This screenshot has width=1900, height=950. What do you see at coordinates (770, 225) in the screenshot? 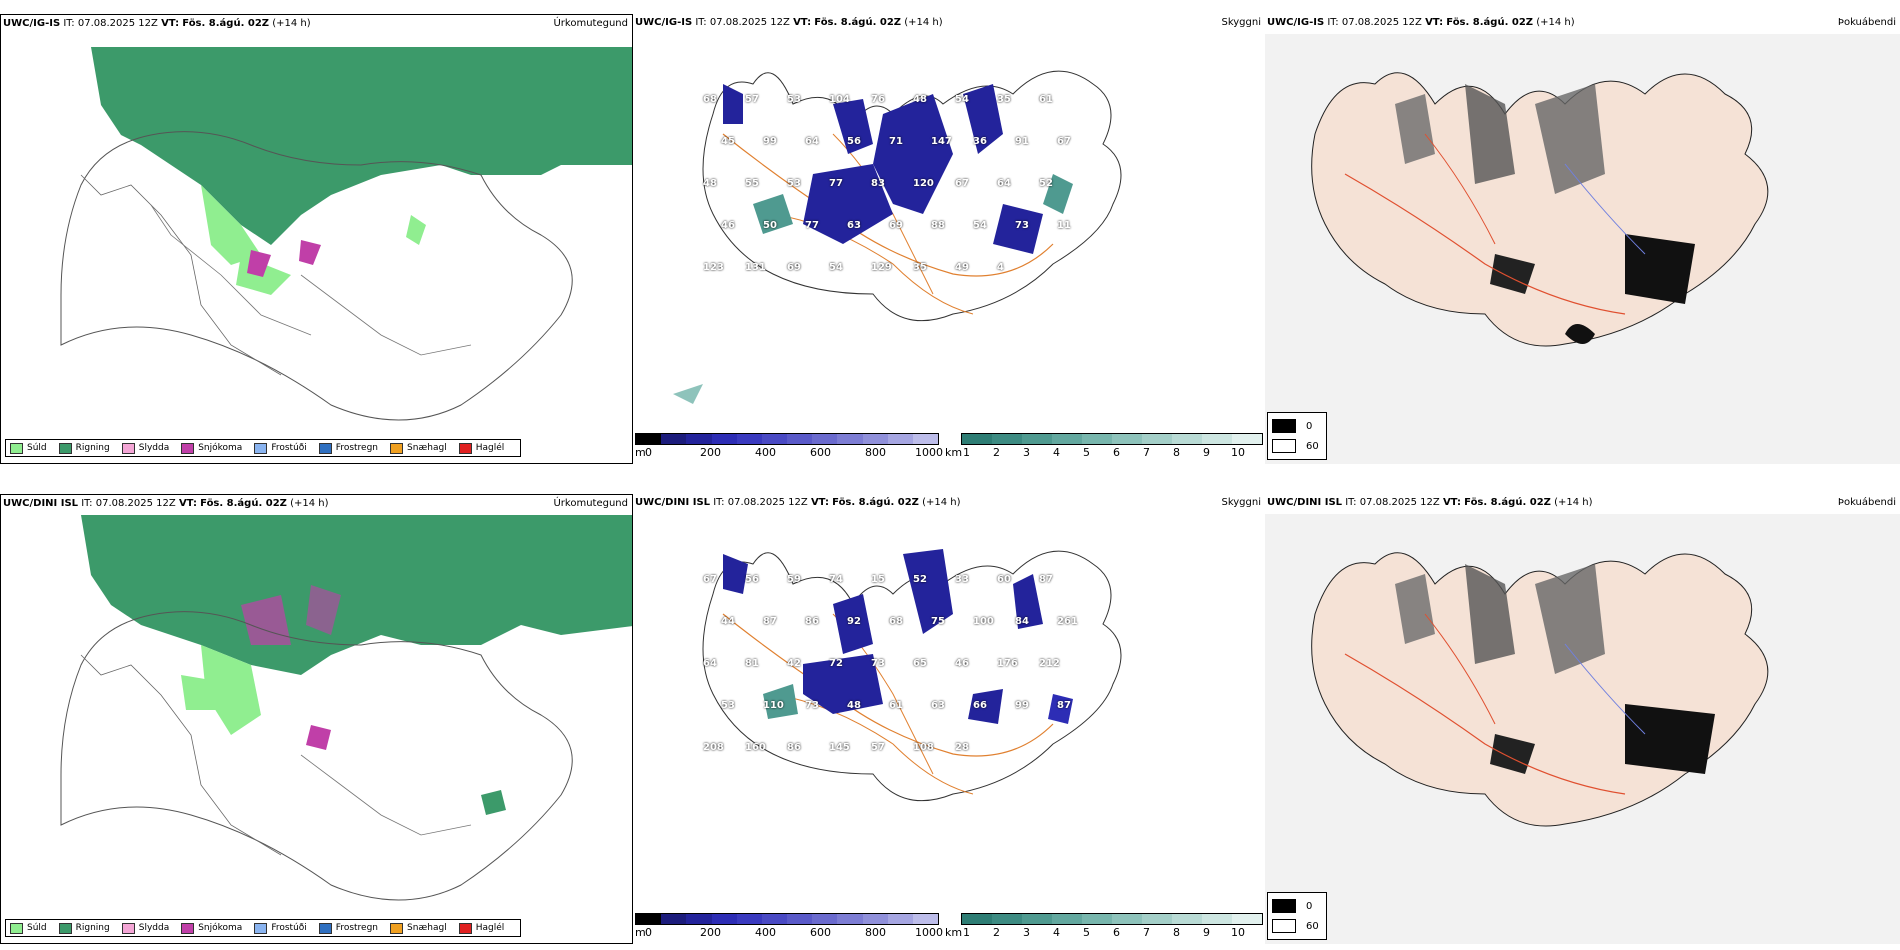
I see `ceiling-value-label: 50` at bounding box center [770, 225].